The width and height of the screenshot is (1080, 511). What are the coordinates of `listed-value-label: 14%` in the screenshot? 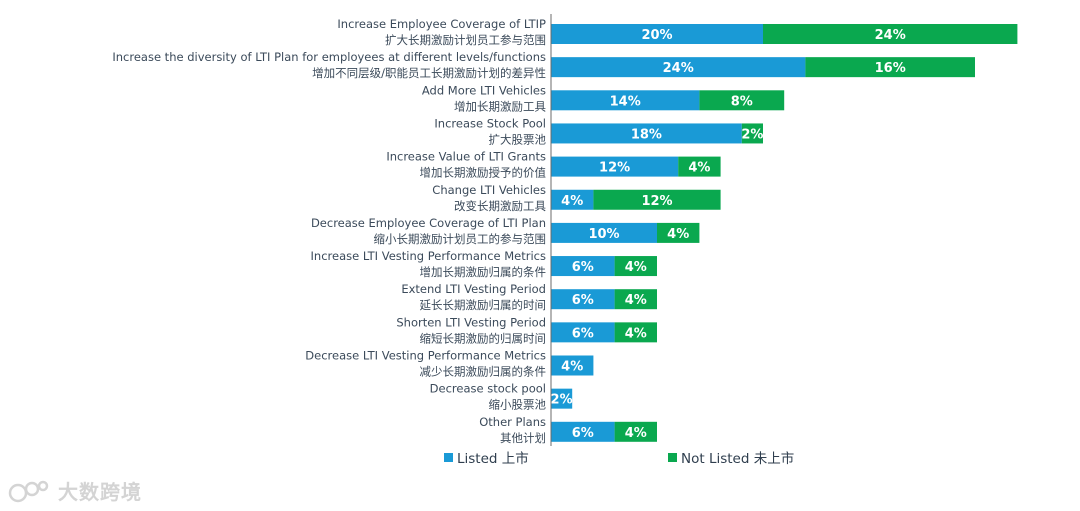 It's located at (625, 101).